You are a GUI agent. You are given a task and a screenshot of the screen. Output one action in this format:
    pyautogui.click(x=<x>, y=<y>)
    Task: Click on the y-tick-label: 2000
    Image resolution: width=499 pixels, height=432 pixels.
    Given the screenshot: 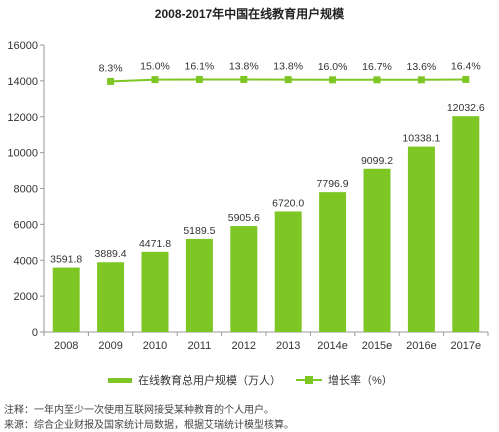 What is the action you would take?
    pyautogui.click(x=26, y=297)
    